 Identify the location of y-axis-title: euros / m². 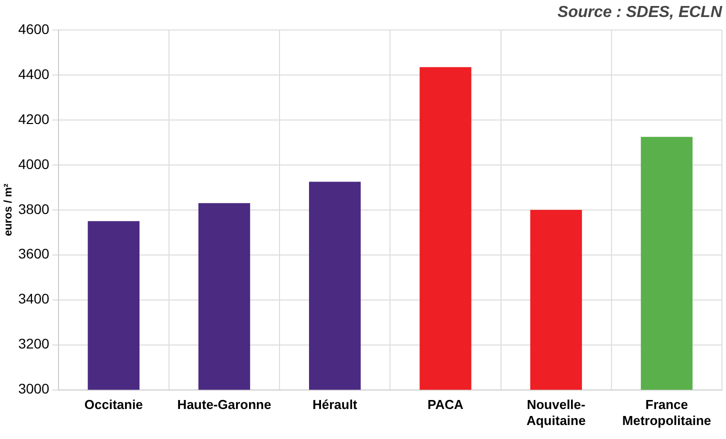
(8, 209).